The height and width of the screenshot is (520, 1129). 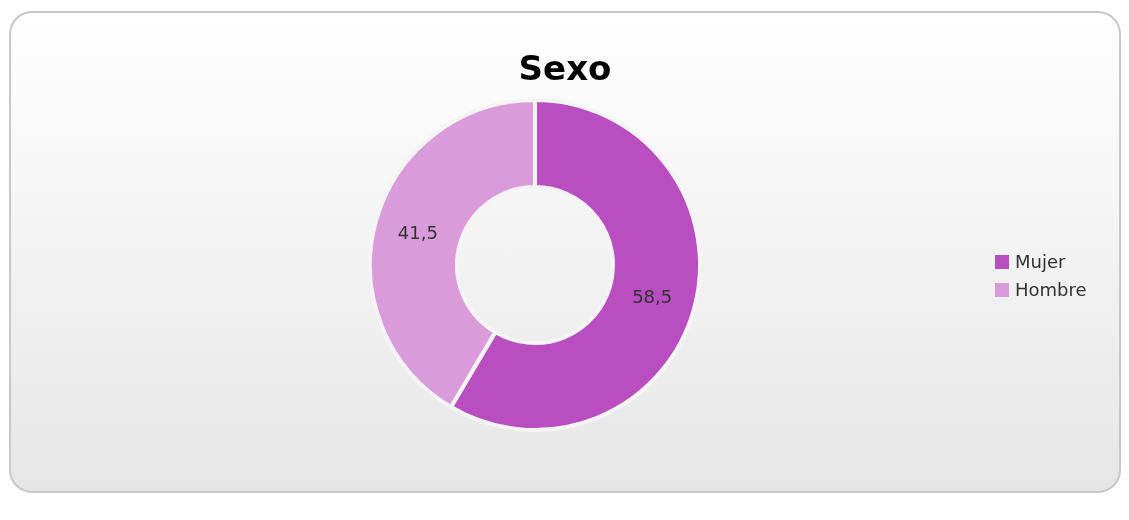 I want to click on data-label: 41,5, so click(x=417, y=233).